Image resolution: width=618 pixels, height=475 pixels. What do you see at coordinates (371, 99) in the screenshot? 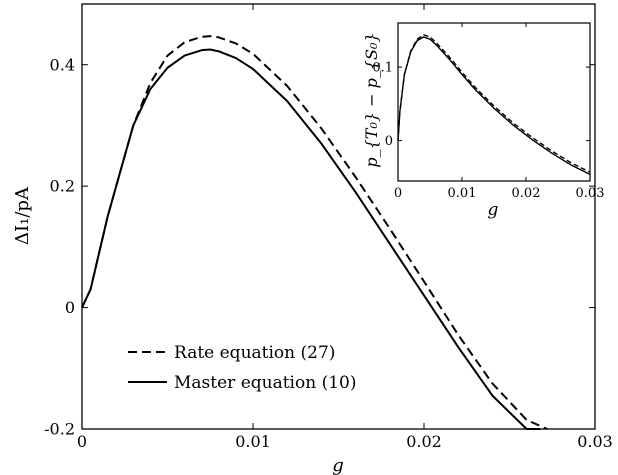
I see `inset-y-axis-label: p_{T₀} − p_{S₀}` at bounding box center [371, 99].